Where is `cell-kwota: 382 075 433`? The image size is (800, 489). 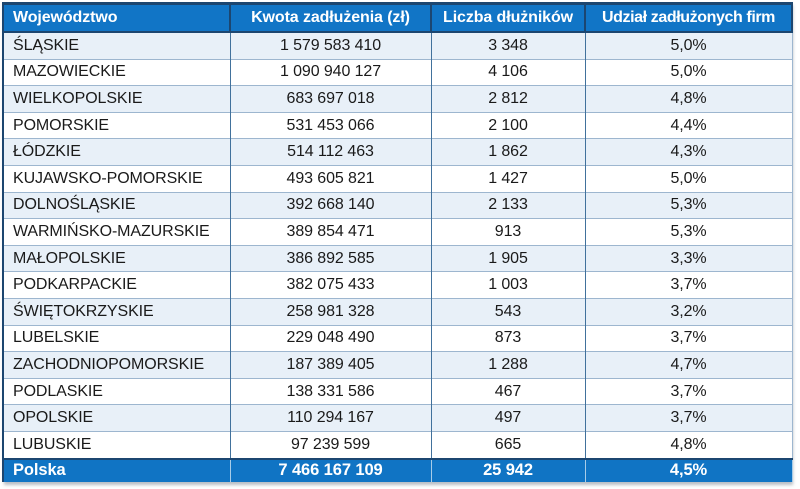
cell-kwota: 382 075 433 is located at coordinates (330, 285).